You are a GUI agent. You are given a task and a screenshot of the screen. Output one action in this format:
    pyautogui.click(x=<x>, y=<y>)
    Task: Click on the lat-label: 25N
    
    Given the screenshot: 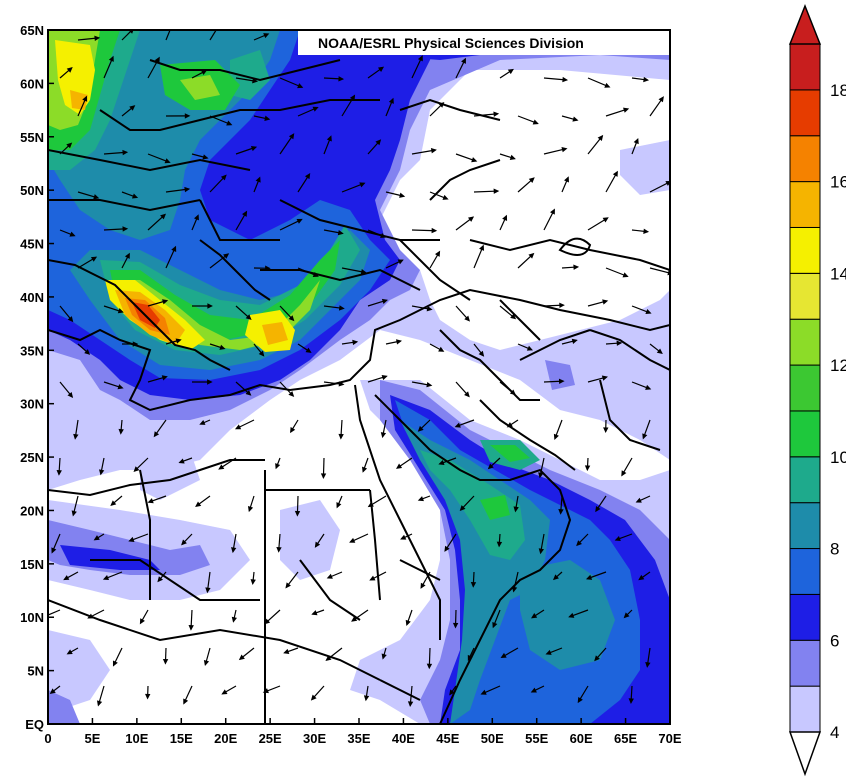 What is the action you would take?
    pyautogui.click(x=32, y=457)
    